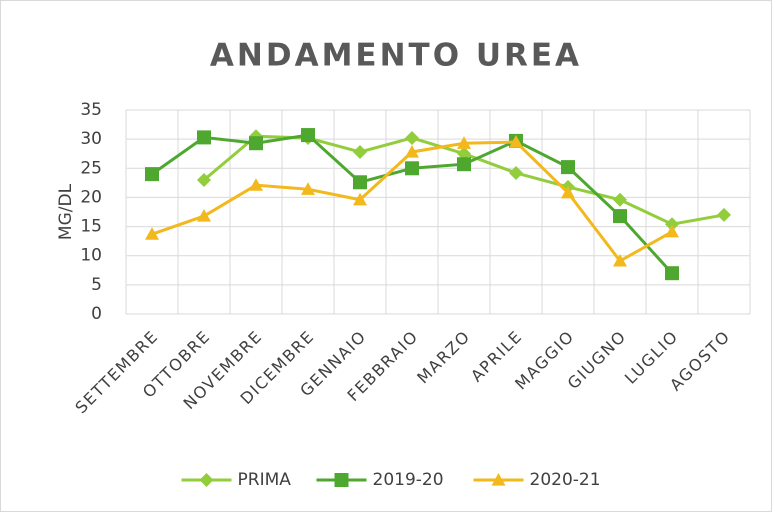 The height and width of the screenshot is (512, 772). I want to click on y-tick-label: 10, so click(91, 256).